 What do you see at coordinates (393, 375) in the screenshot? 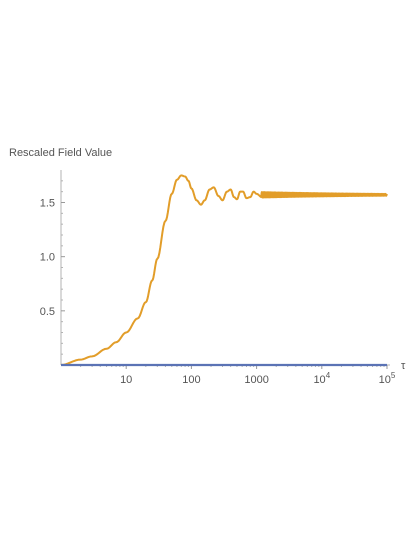
I see `x-tick-label-exponent: 5` at bounding box center [393, 375].